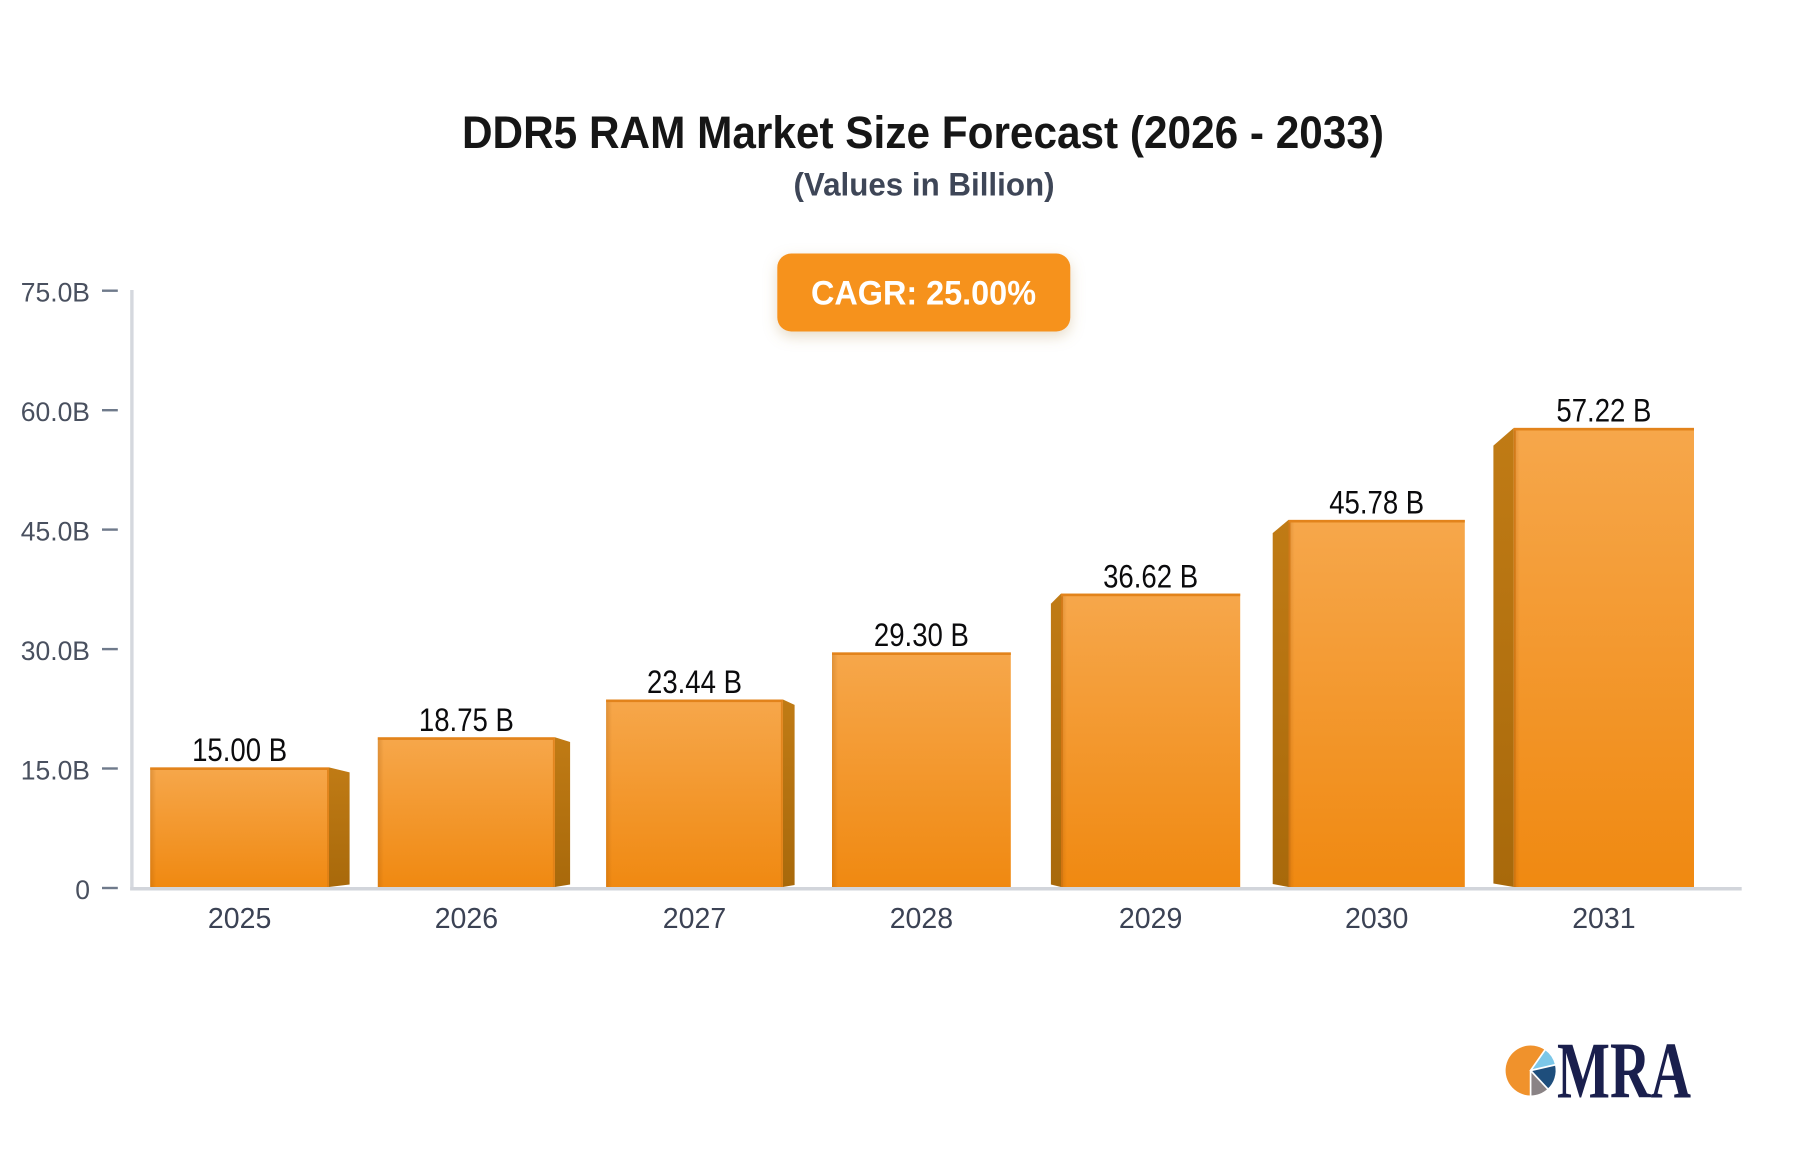  Describe the element at coordinates (1624, 1072) in the screenshot. I see `svg-text: MRA` at that location.